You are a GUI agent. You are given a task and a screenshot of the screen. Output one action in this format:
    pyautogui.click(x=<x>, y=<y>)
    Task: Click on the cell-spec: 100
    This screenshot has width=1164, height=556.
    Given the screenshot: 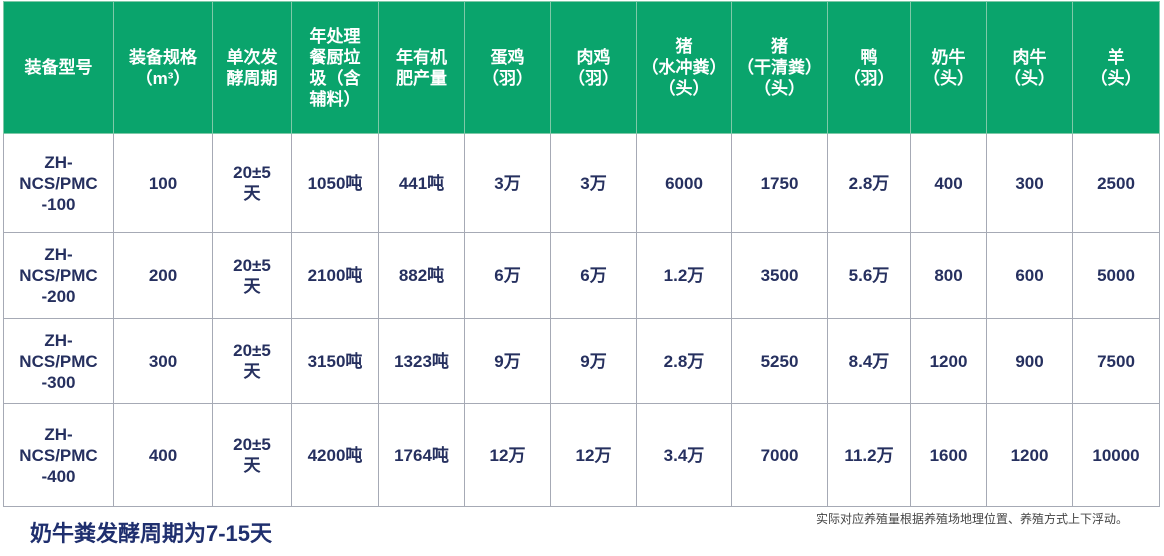 What is the action you would take?
    pyautogui.click(x=163, y=183)
    